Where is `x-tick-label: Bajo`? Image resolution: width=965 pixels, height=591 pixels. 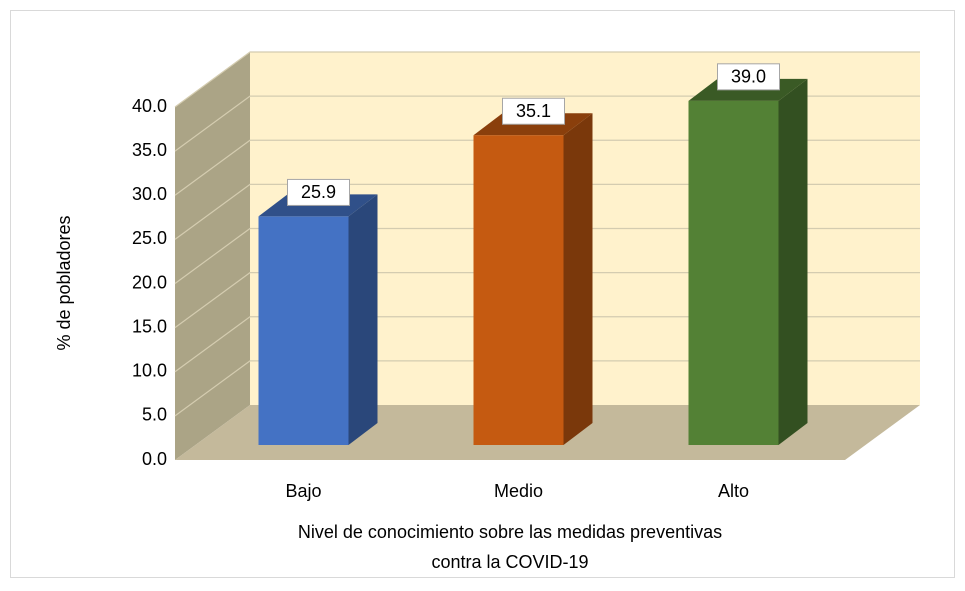
x-tick-label: Bajo is located at coordinates (303, 491).